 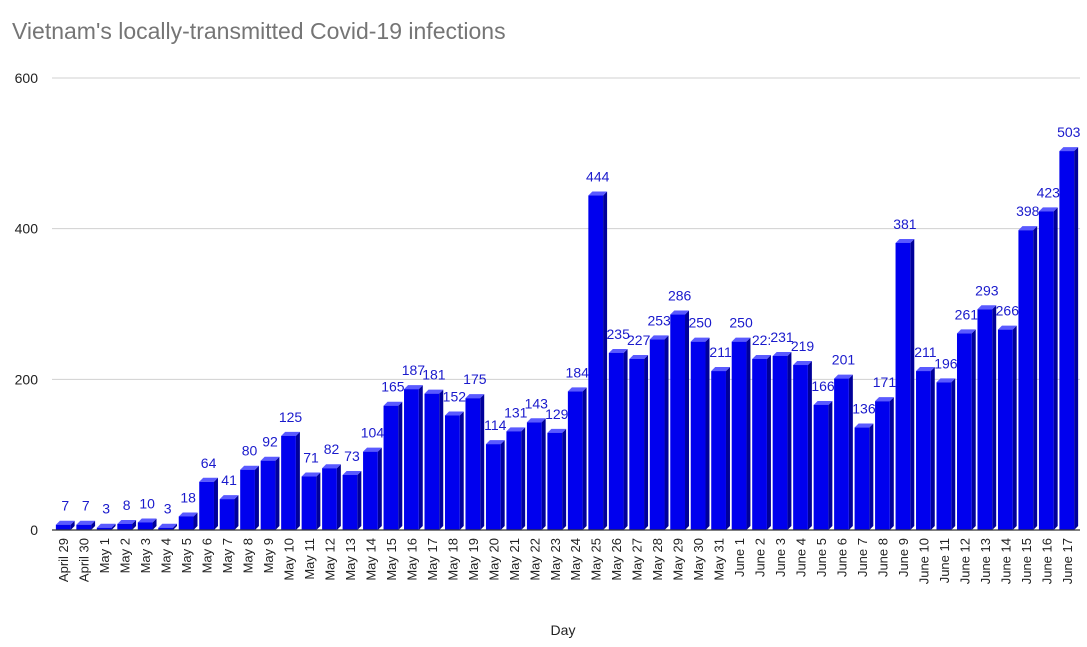 I want to click on x-tick-label: May 25, so click(x=596, y=559).